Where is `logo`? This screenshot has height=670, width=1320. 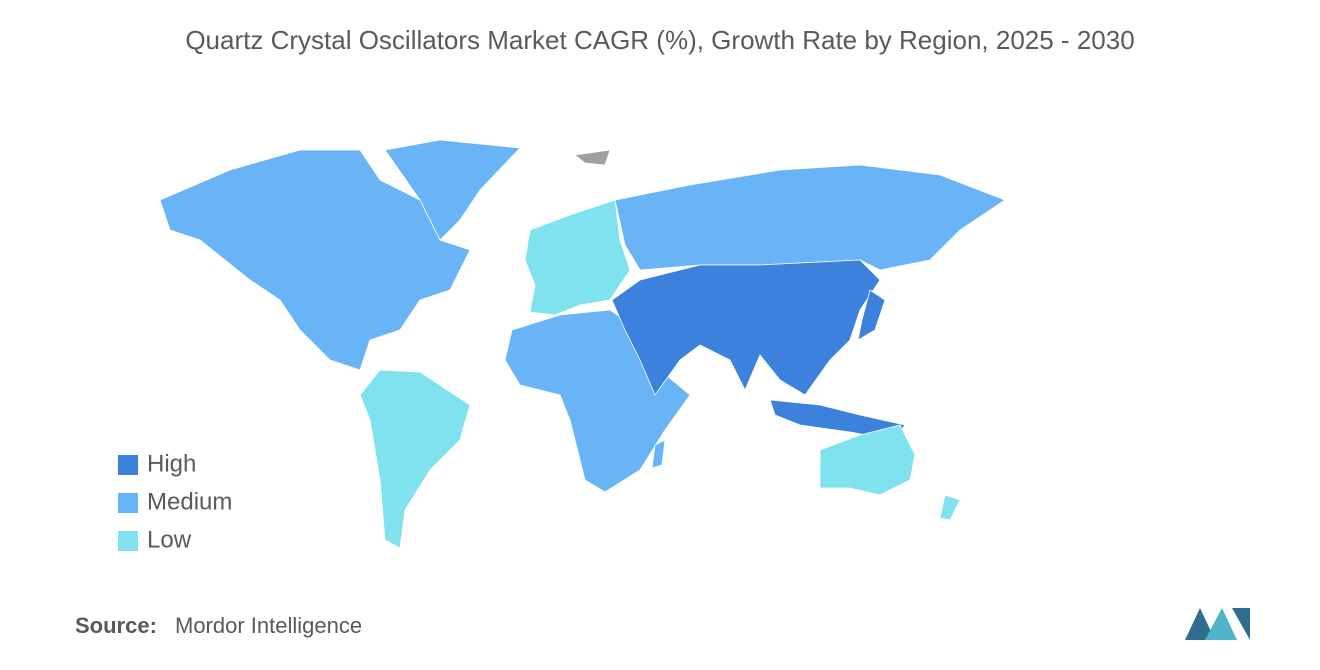 logo is located at coordinates (1217, 624).